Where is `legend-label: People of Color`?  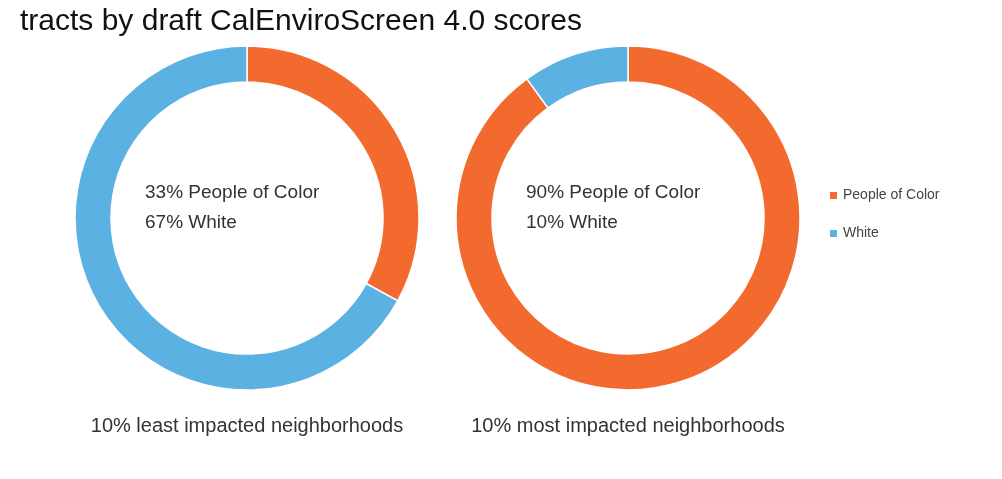 legend-label: People of Color is located at coordinates (891, 194).